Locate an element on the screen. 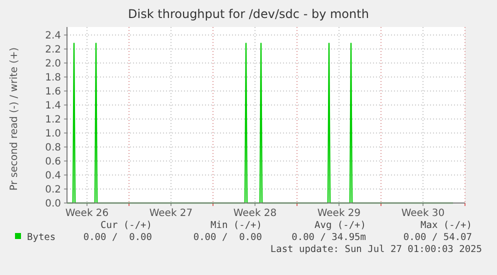 The height and width of the screenshot is (275, 497). y-tick-label: 2.0 is located at coordinates (53, 64).